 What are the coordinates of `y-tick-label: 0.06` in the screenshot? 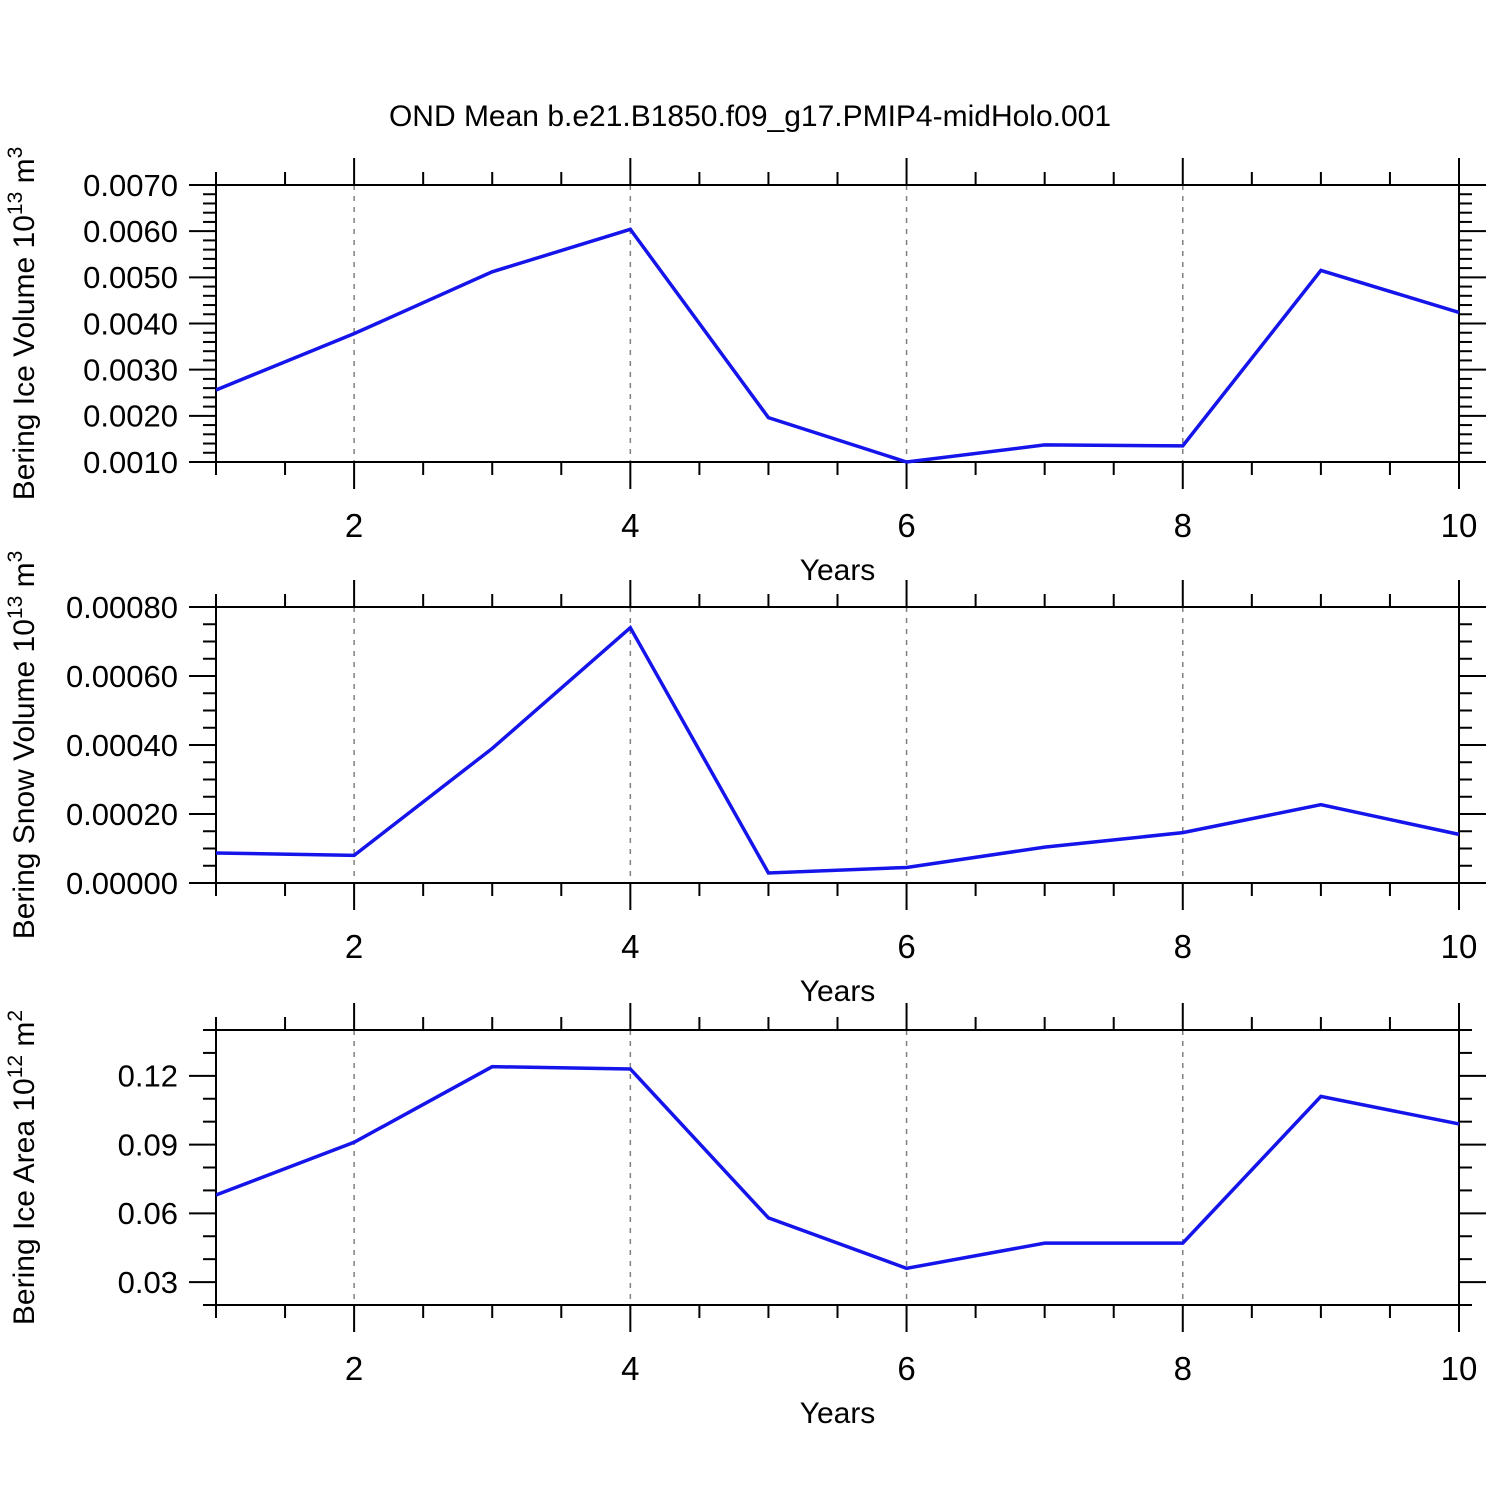 It's located at (148, 1213).